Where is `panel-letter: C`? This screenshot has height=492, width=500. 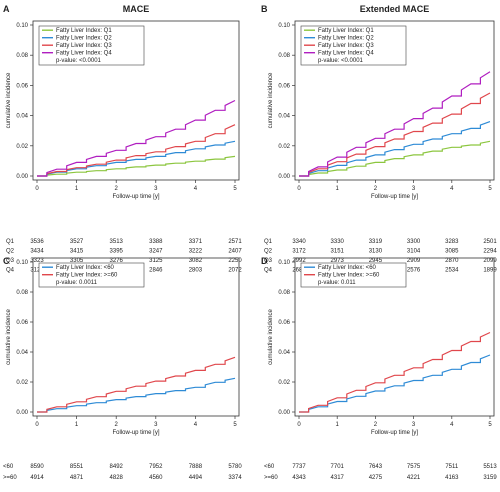 panel-letter: C is located at coordinates (6, 261).